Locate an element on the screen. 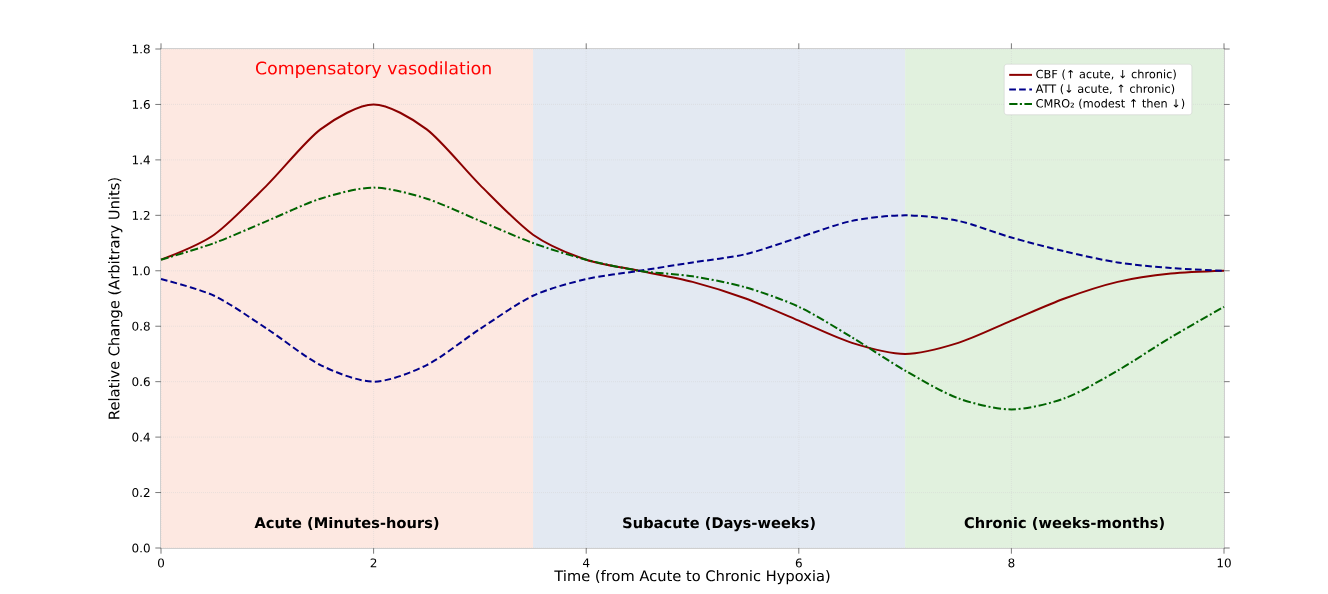 This screenshot has width=1328, height=594. y-tick-label: 1.8 is located at coordinates (141, 49).